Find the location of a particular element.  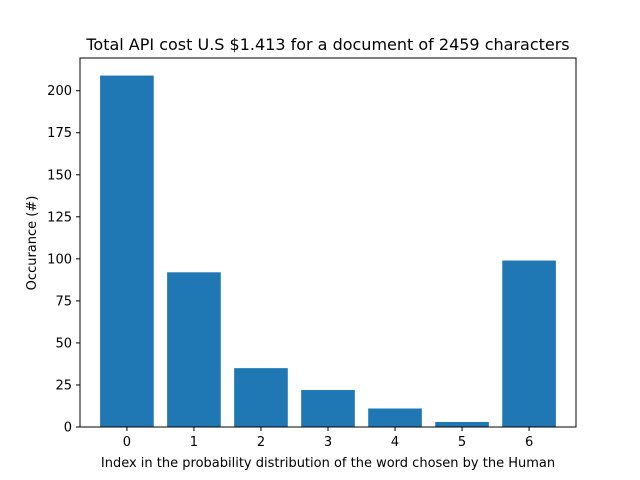

y-tick-label-75: 75 is located at coordinates (63, 301).